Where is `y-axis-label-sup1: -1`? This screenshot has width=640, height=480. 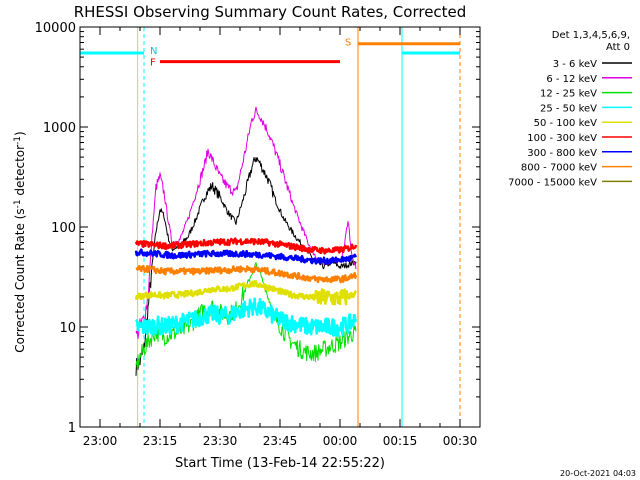 y-axis-label-sup1: -1 is located at coordinates (18, 203).